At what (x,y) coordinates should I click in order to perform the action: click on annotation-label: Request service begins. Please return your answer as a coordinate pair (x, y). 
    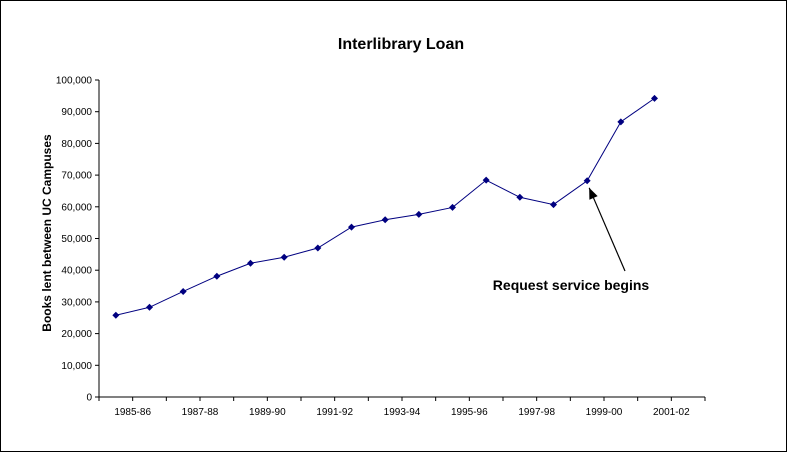
    Looking at the image, I should click on (571, 285).